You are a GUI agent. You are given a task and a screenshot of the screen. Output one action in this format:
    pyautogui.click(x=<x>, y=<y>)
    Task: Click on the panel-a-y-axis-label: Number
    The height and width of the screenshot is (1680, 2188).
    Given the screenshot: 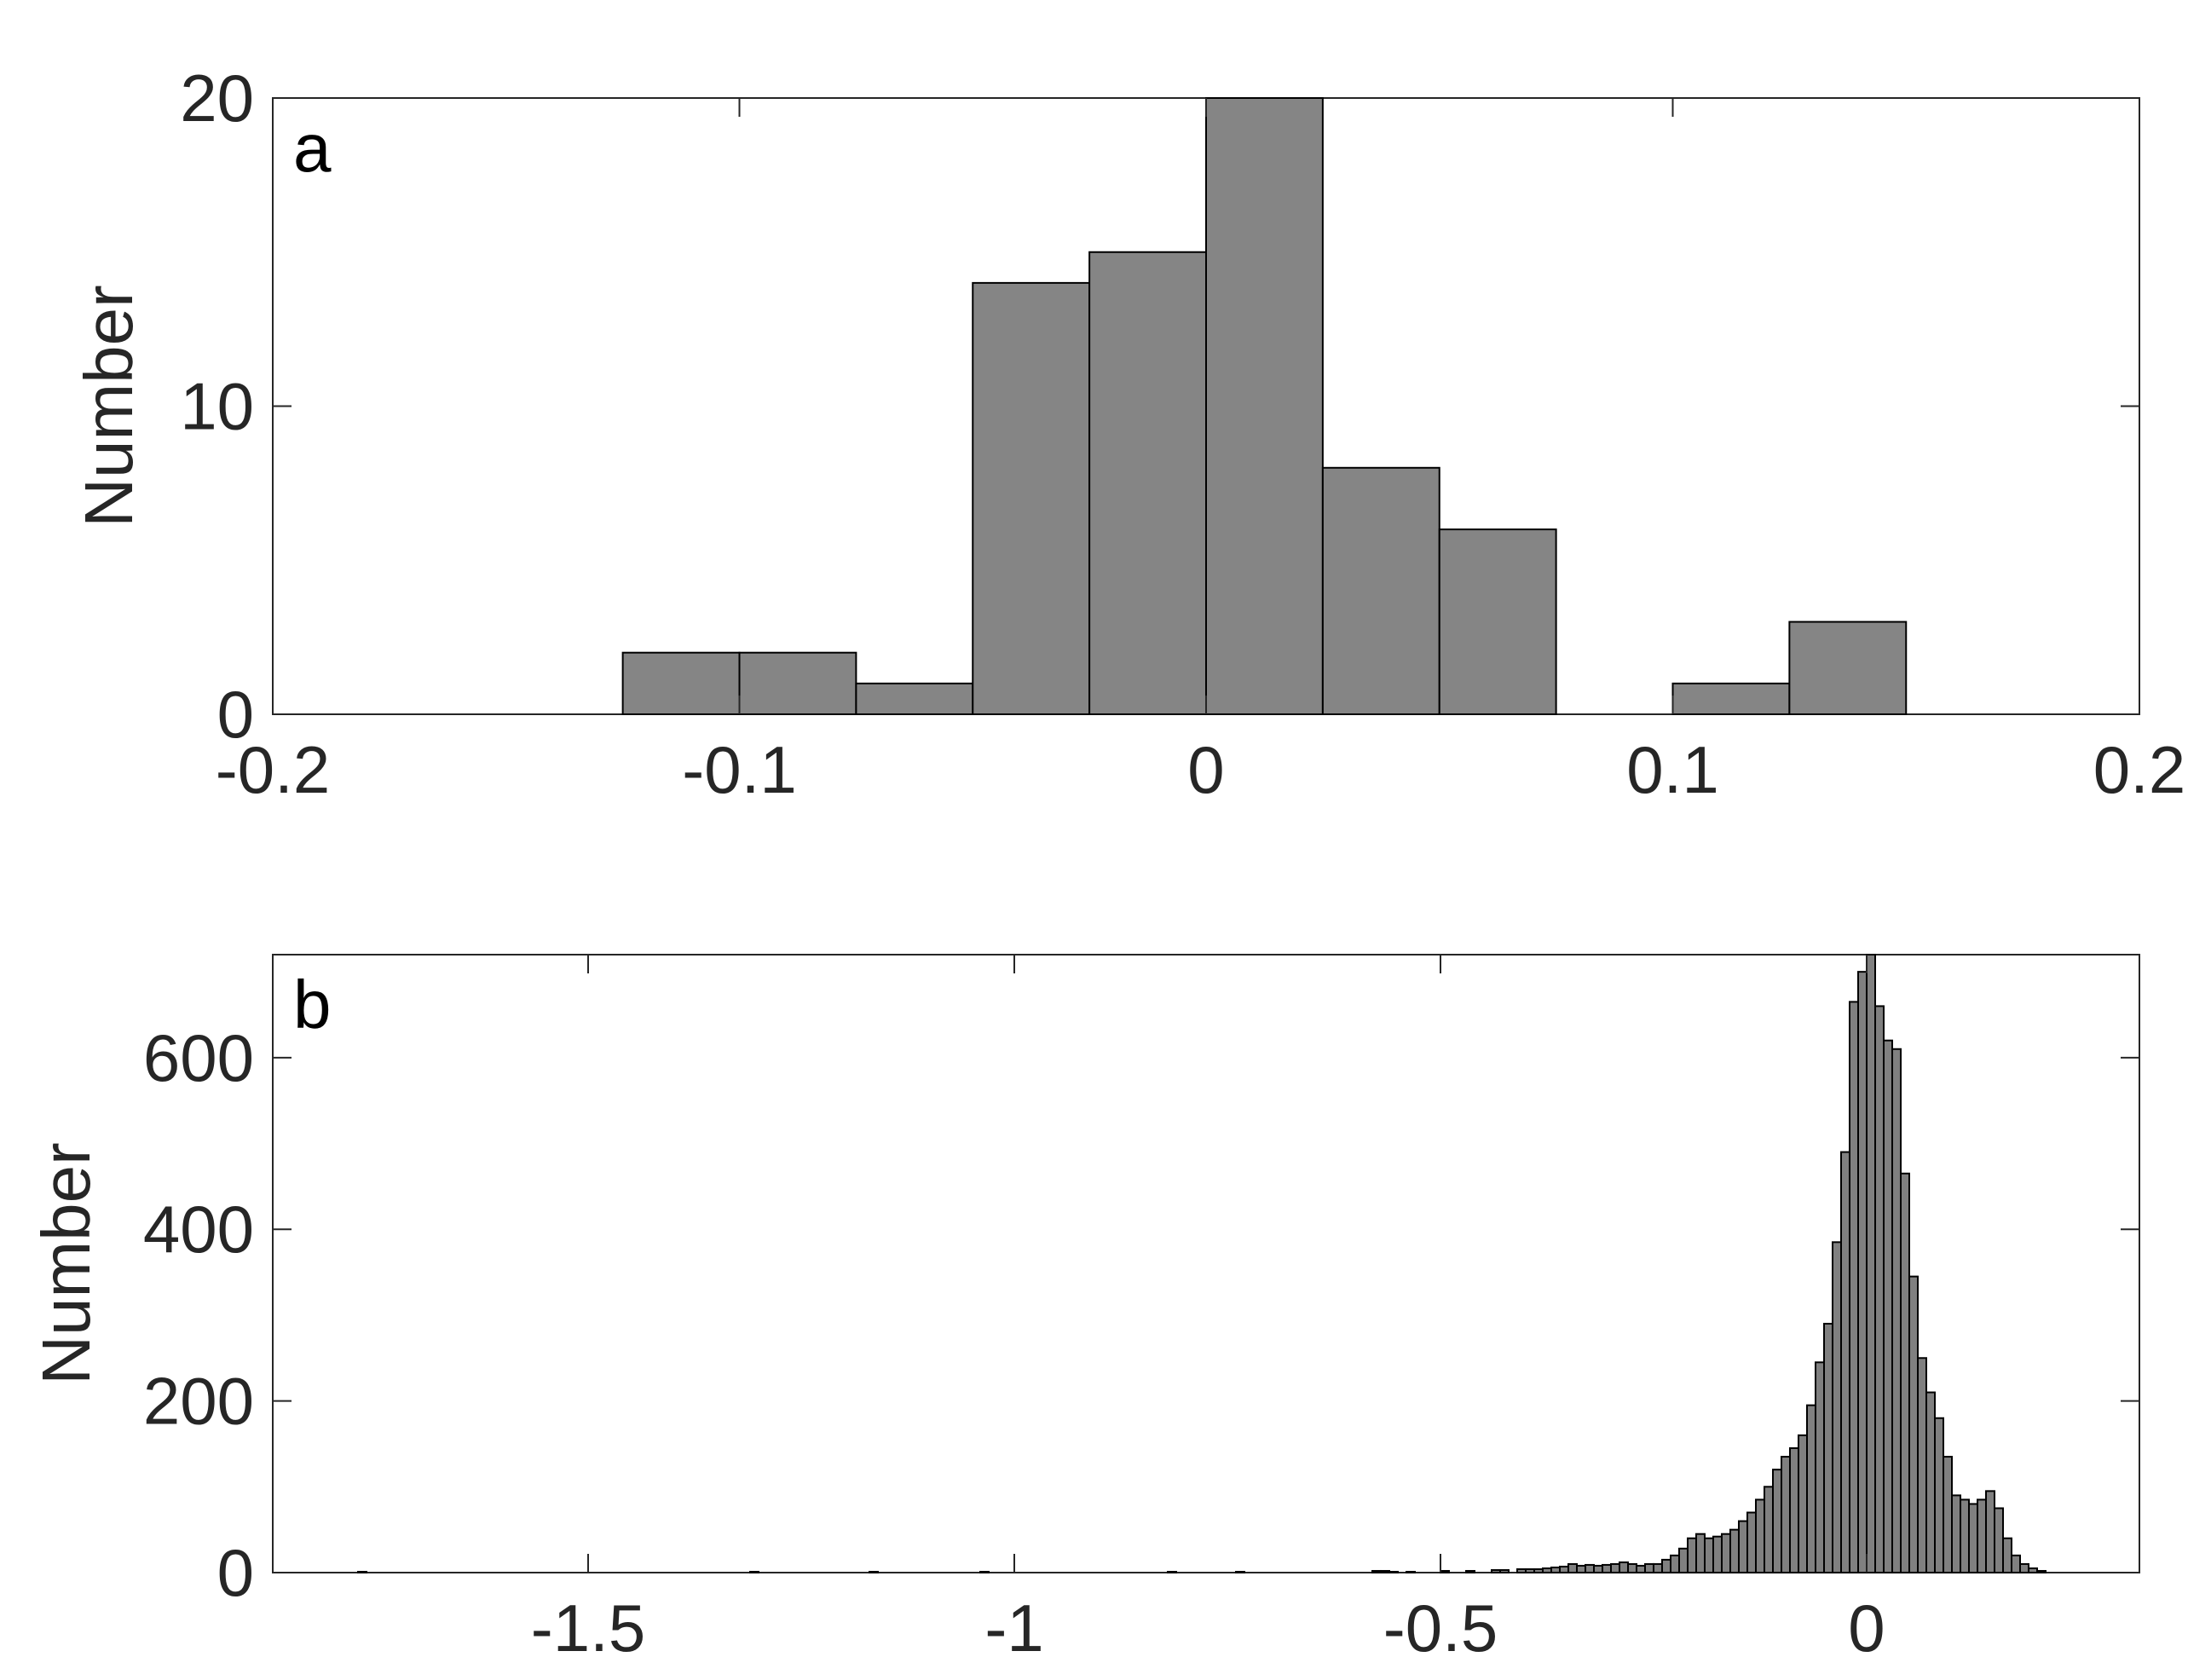 What is the action you would take?
    pyautogui.click(x=109, y=406)
    